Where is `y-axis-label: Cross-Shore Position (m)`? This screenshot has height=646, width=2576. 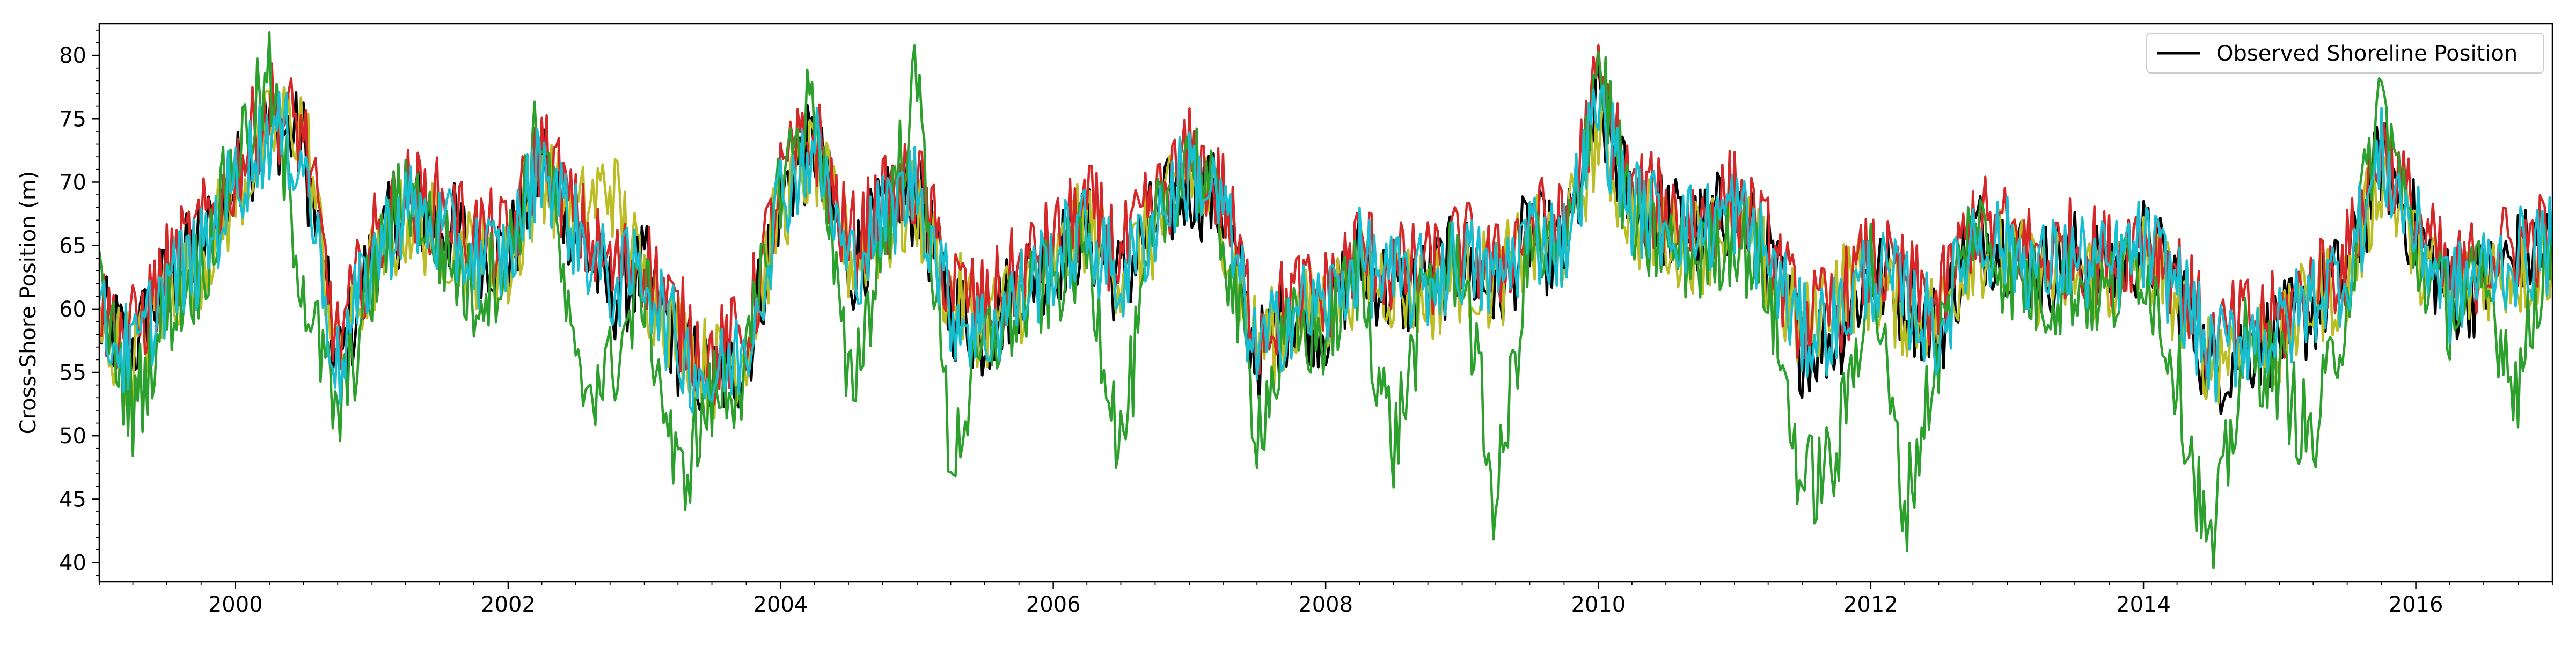 y-axis-label: Cross-Shore Position (m) is located at coordinates (28, 303).